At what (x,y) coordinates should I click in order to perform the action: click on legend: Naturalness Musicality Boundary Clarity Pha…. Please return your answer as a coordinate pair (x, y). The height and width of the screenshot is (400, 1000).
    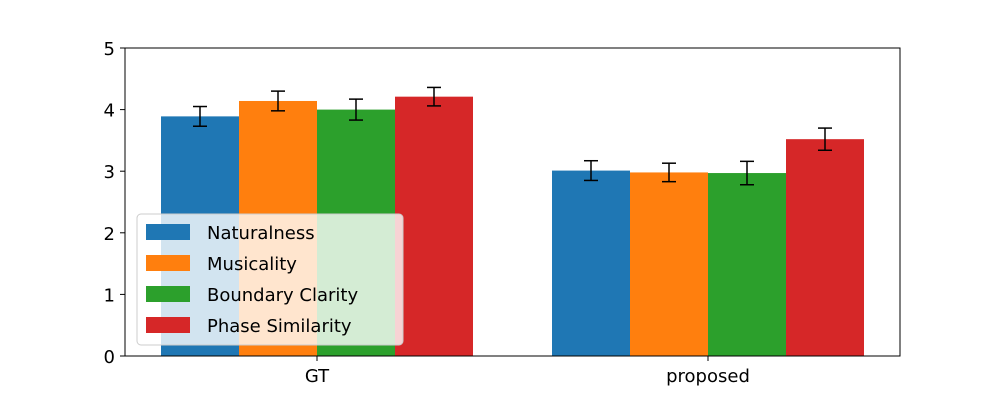
    Looking at the image, I should click on (270, 279).